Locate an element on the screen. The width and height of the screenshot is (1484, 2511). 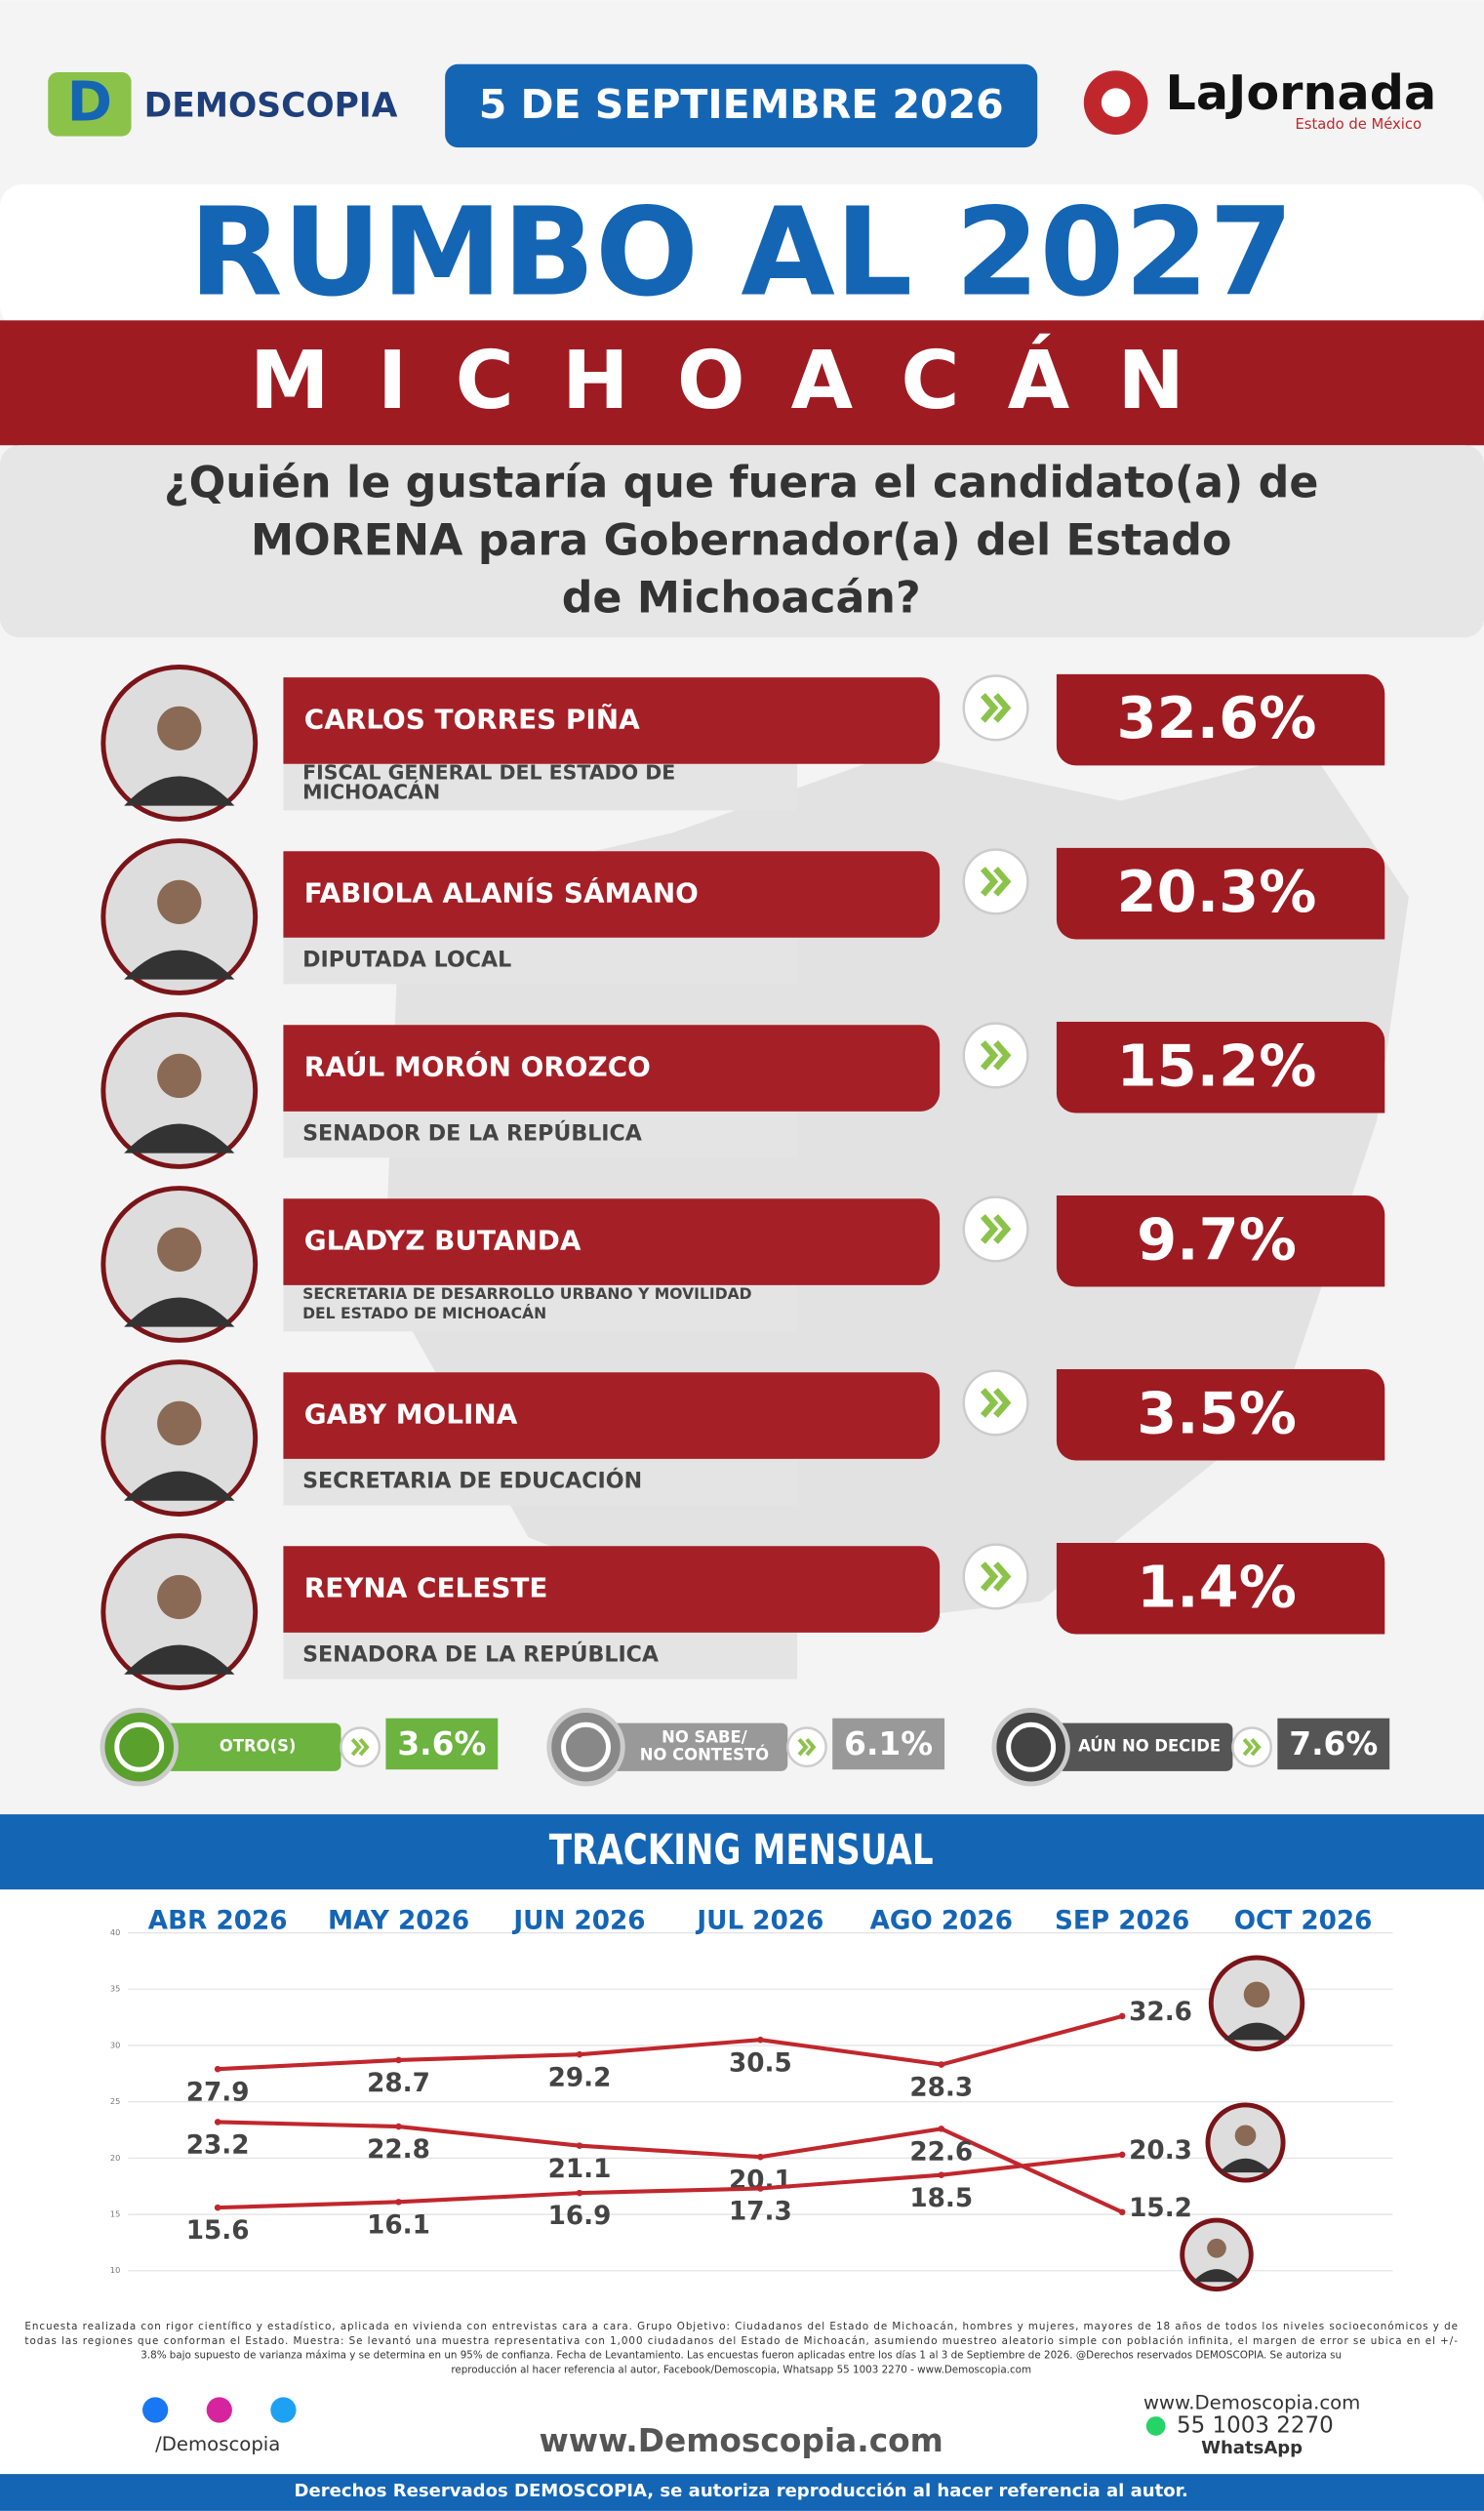
data-label: 29.2 is located at coordinates (580, 2078).